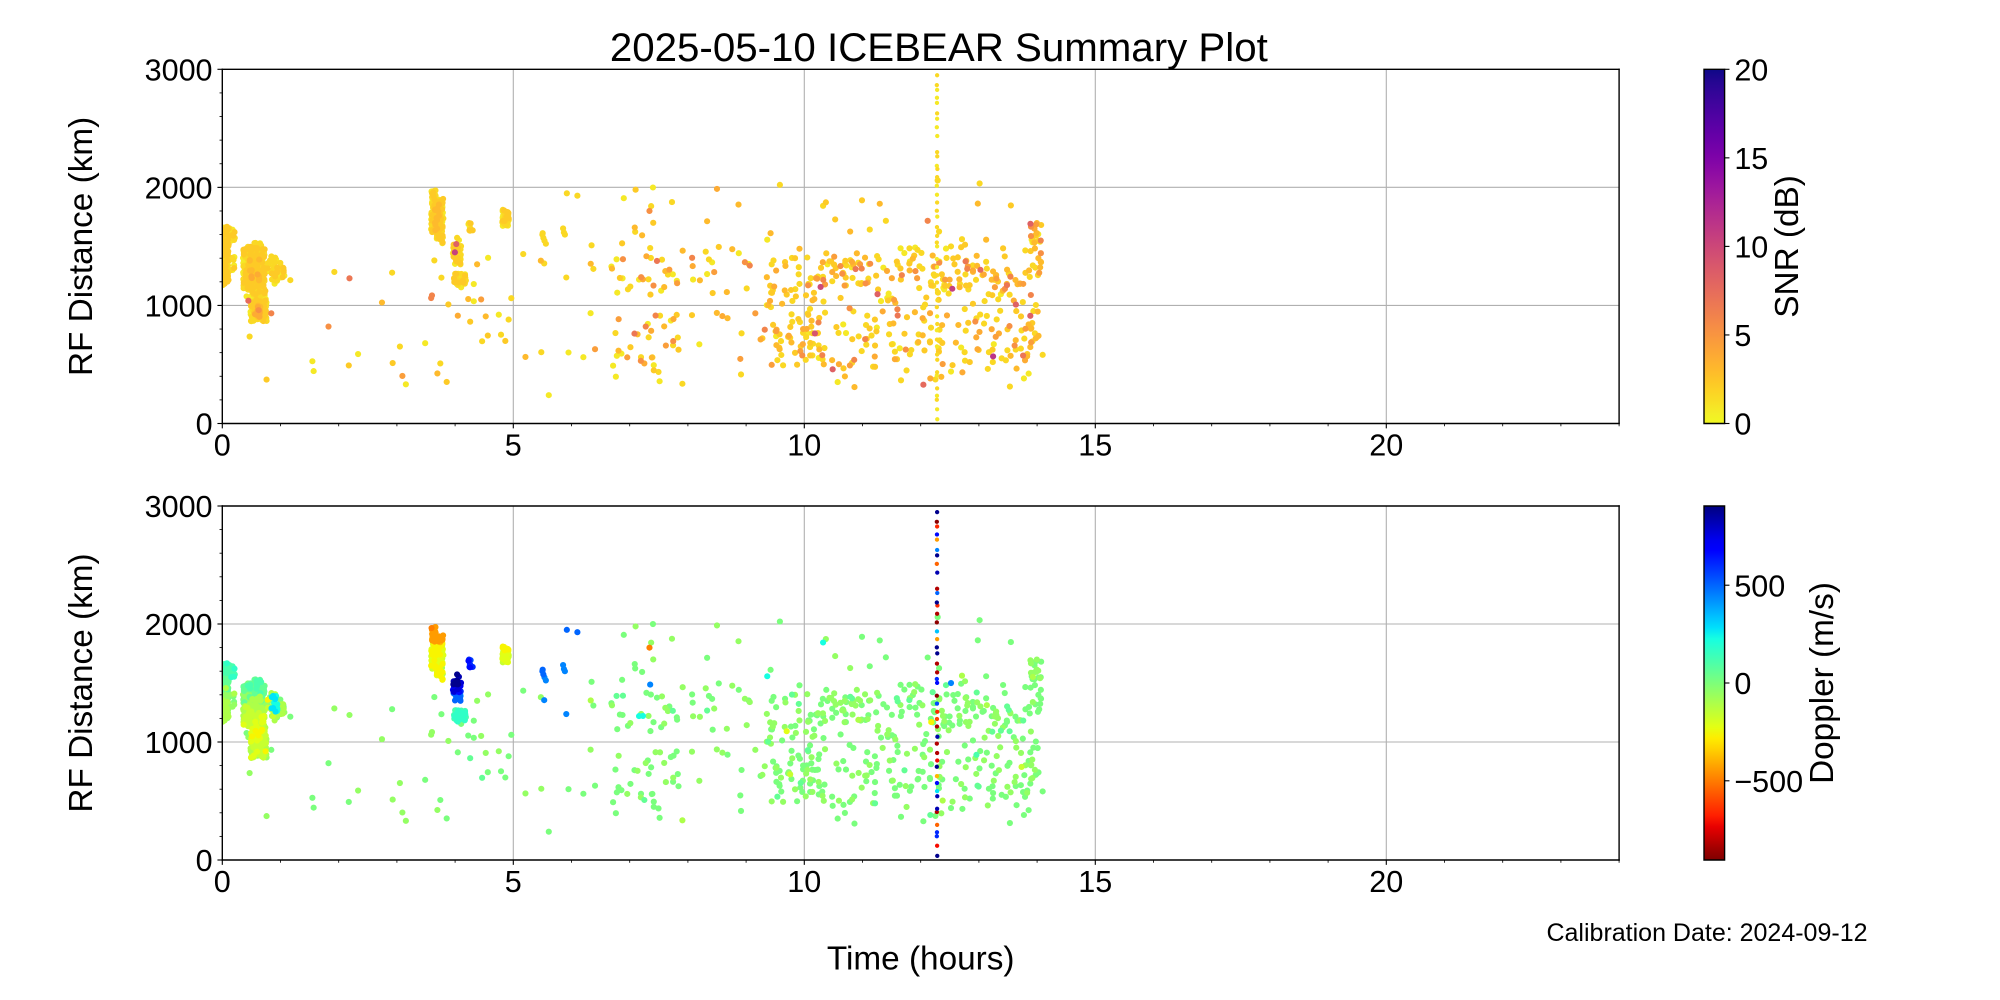 This screenshot has width=2000, height=1000. I want to click on svg-text: Calibration Date: 2024-09-12, so click(1706, 933).